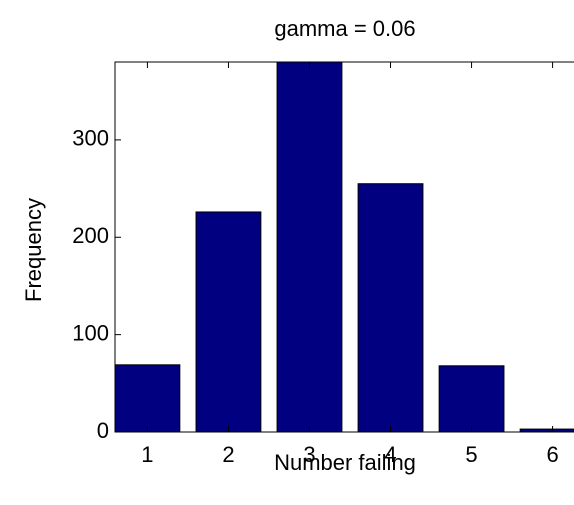  I want to click on x-tick-label: 2, so click(228, 454).